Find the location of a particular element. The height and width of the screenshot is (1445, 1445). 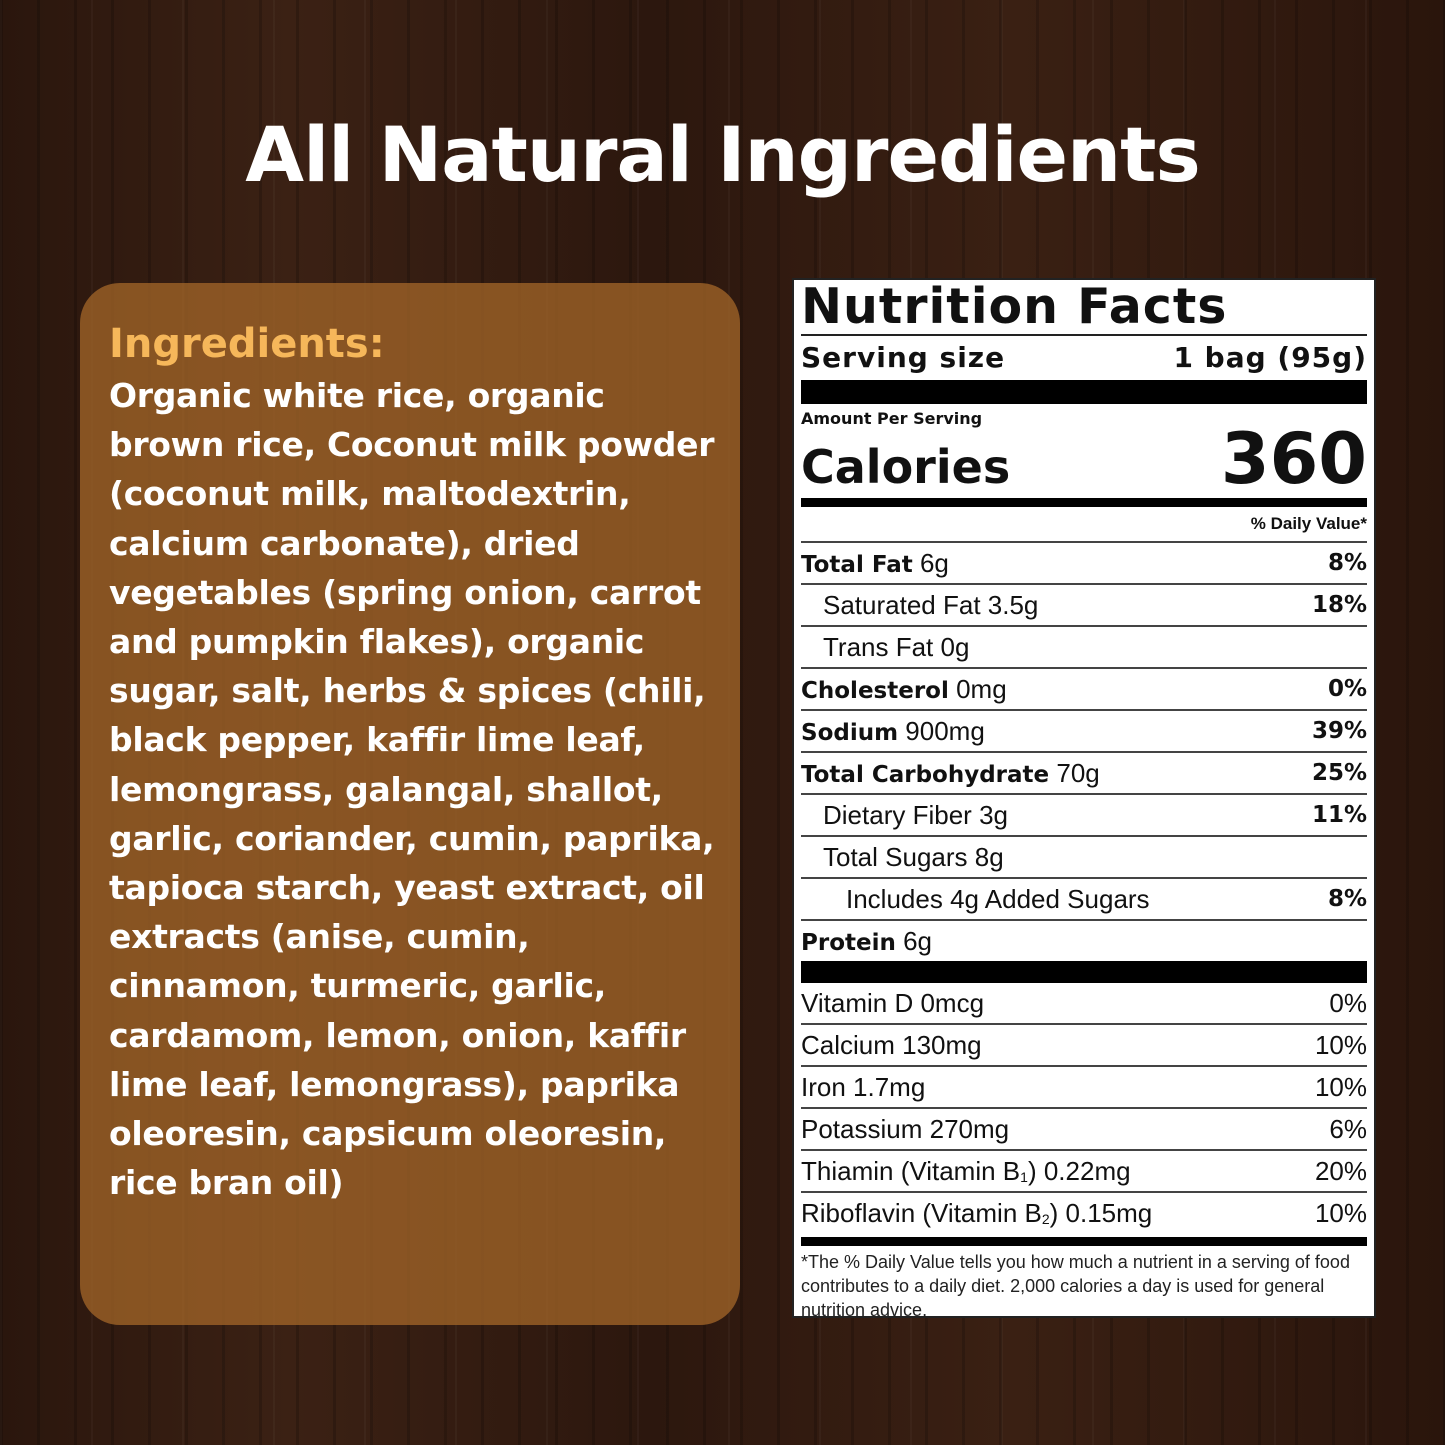

vitamin-row: Riboflavin (Vitamin B2) 0.15mg 10% is located at coordinates (1084, 1213).